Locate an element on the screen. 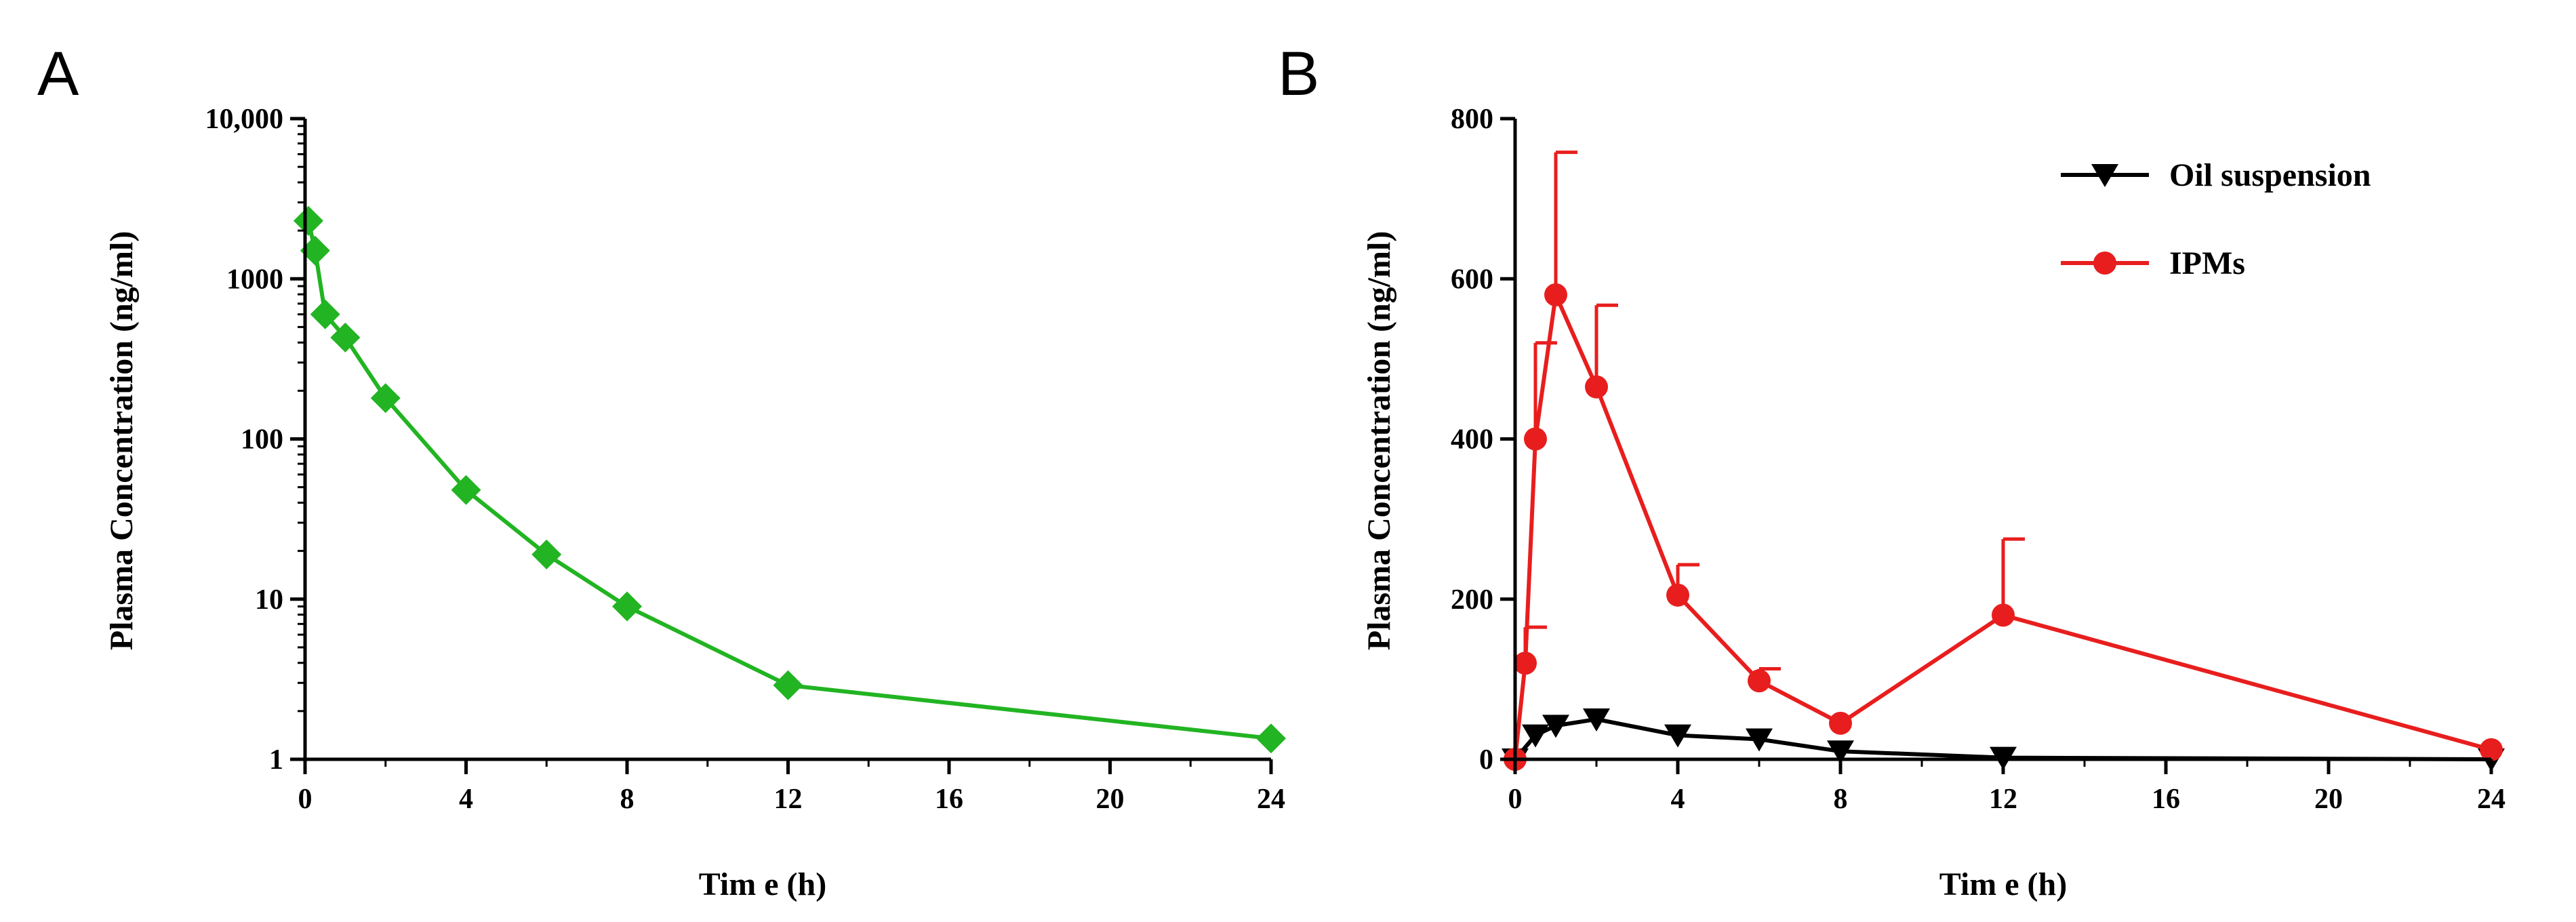 This screenshot has height=922, width=2576. panel-a-letter: A is located at coordinates (58, 74).